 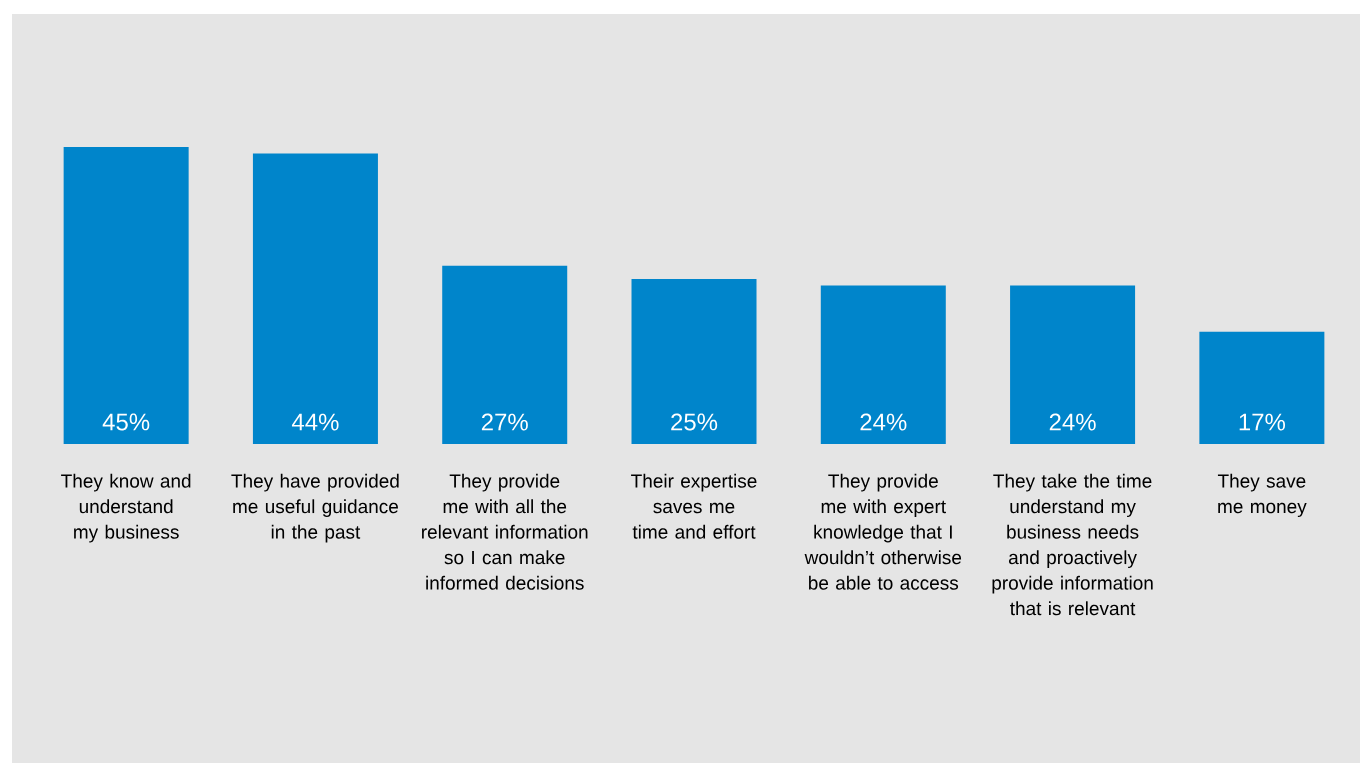 I want to click on x-tick-label: They provide me with expert knowledge that I wouldn’t otherwise be able to access, so click(x=883, y=531).